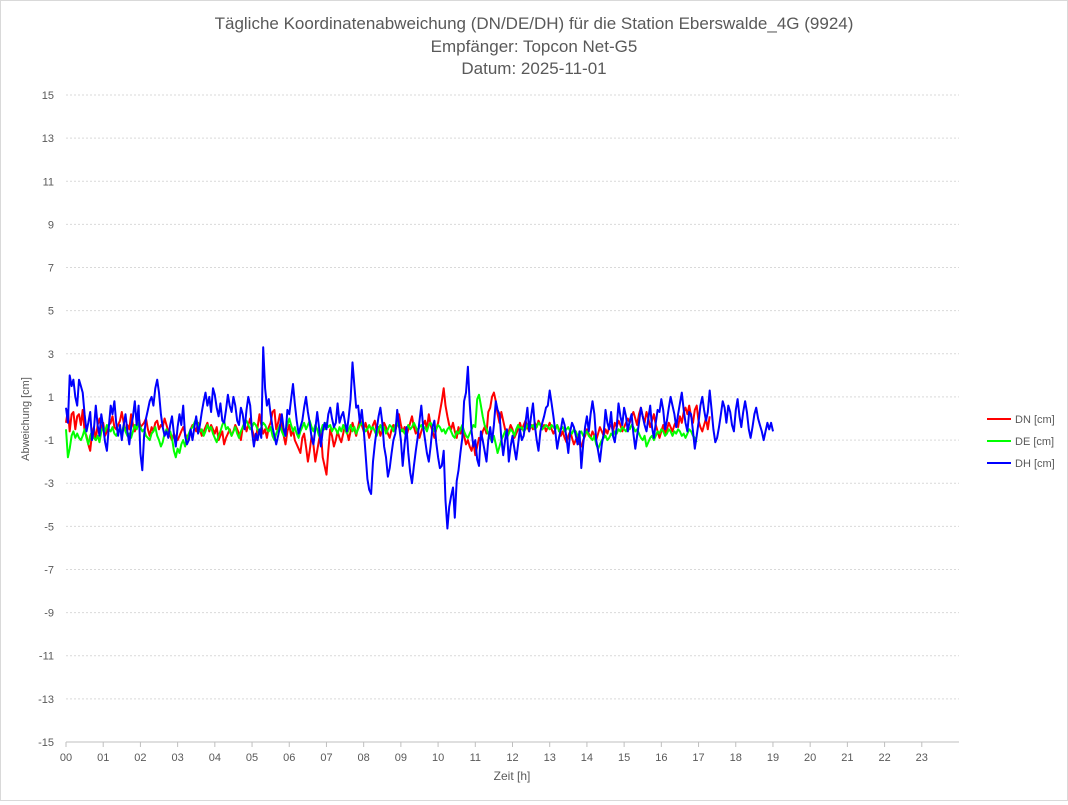  I want to click on y-tick-label: 9, so click(51, 225).